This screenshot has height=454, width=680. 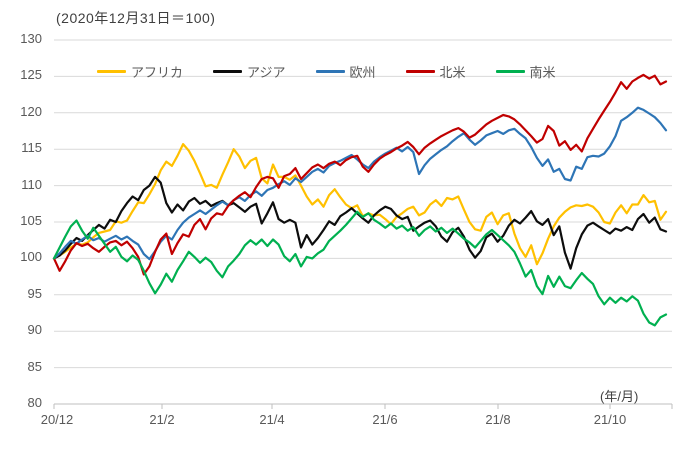 I want to click on x-axis-tick-label: 21/6, so click(x=385, y=419).